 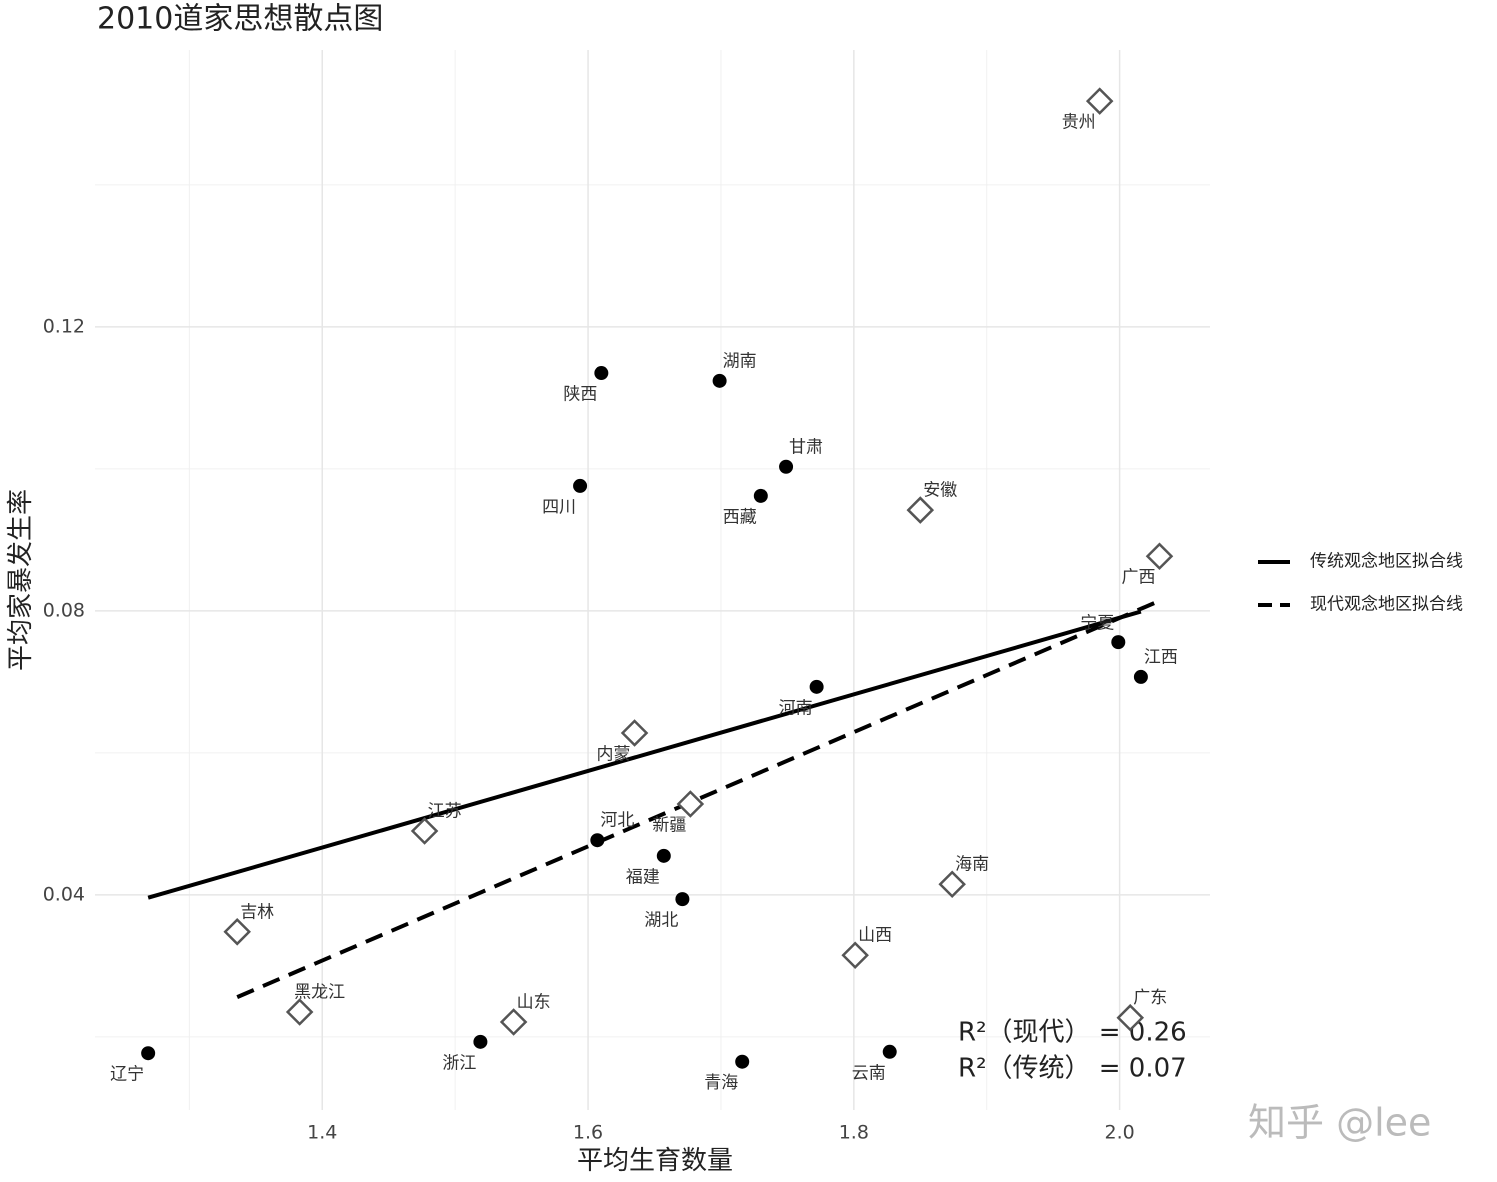 What do you see at coordinates (445, 811) in the screenshot?
I see `point-label: 江苏` at bounding box center [445, 811].